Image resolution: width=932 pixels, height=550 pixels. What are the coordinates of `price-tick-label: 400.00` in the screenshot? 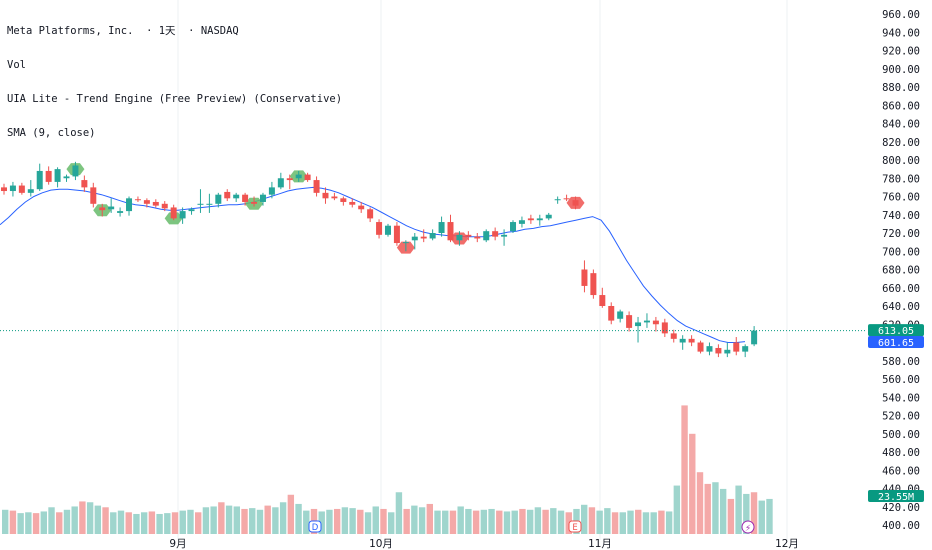 It's located at (901, 526).